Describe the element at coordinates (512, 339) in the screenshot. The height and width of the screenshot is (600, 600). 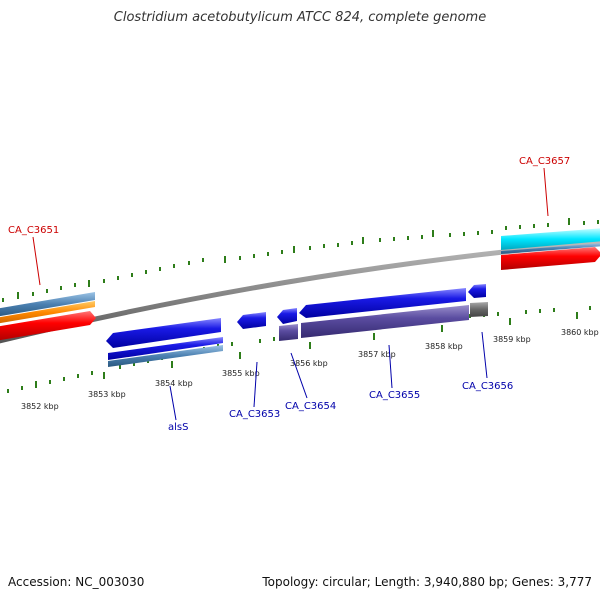
I see `scale-label: 3859 kbp` at that location.